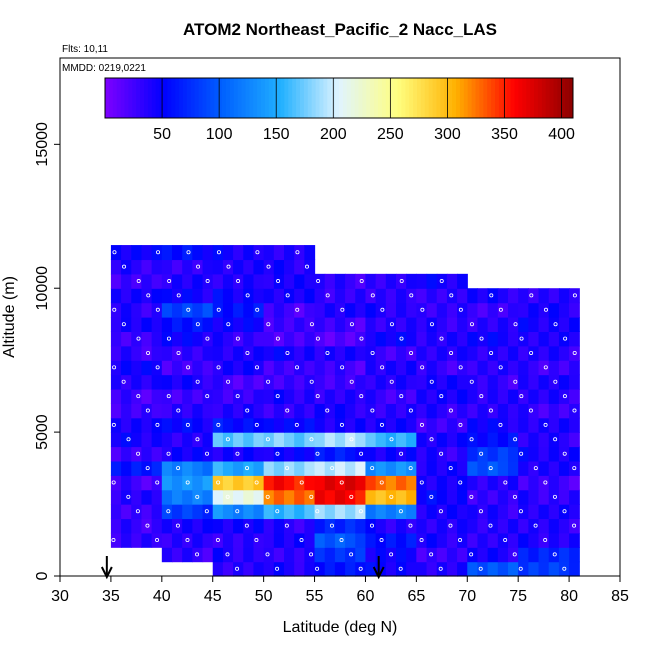  What do you see at coordinates (162, 134) in the screenshot?
I see `colorbar-tick-label: 50` at bounding box center [162, 134].